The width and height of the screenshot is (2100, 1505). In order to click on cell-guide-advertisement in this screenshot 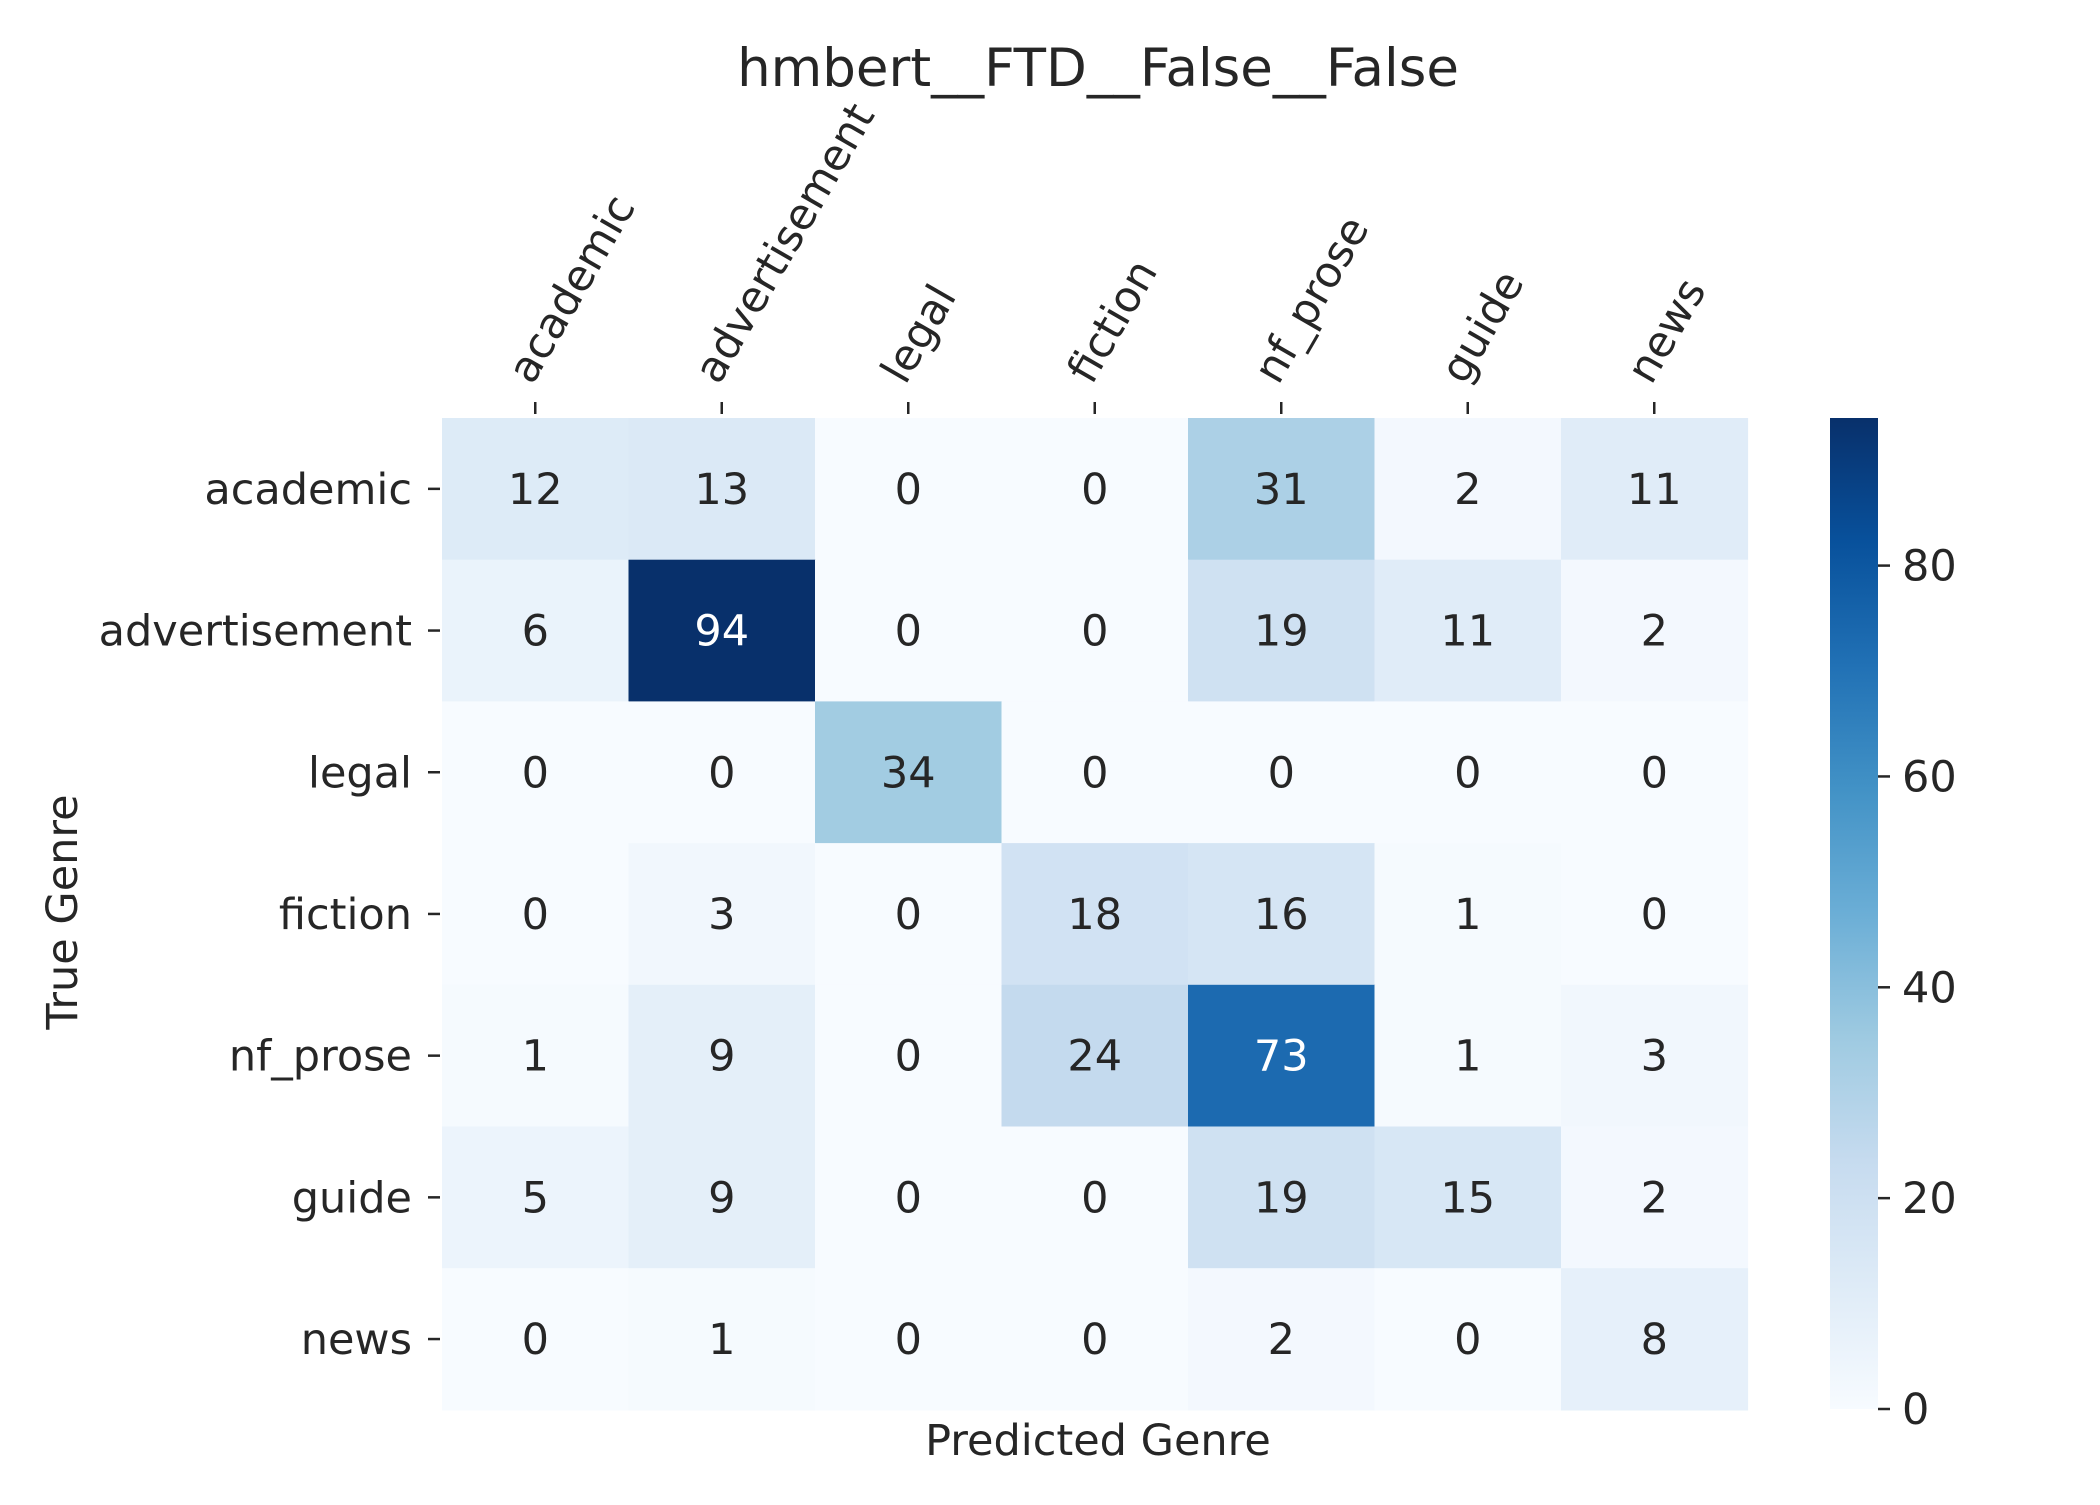, I will do `click(722, 1197)`.